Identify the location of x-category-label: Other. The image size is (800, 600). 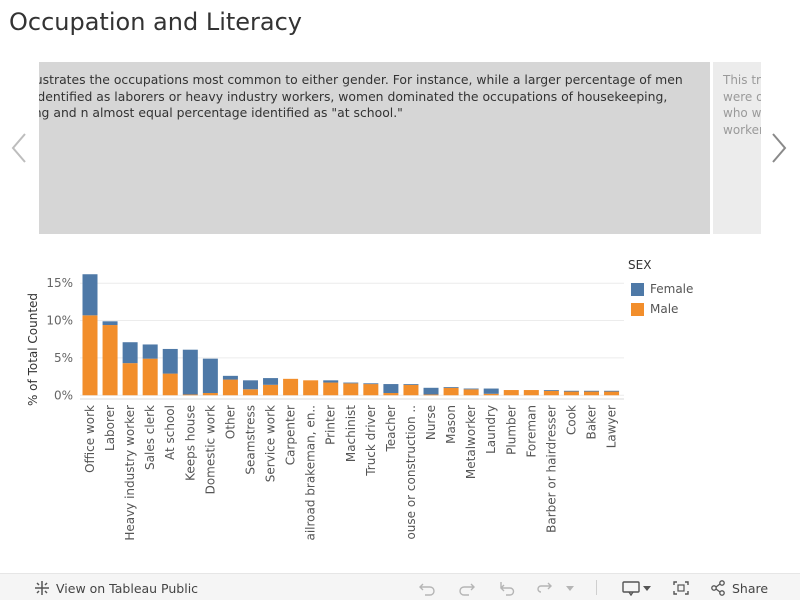
(230, 422).